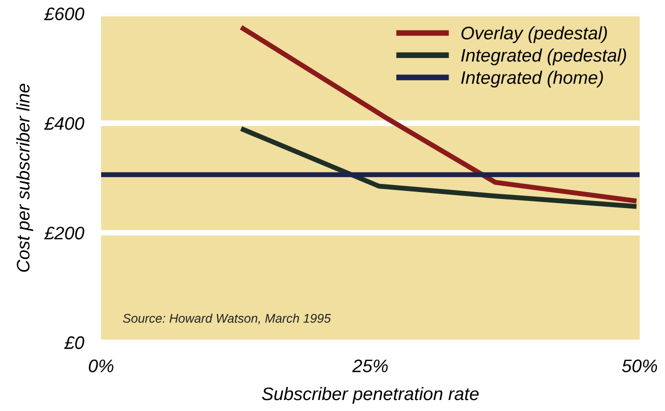  Describe the element at coordinates (226, 319) in the screenshot. I see `annotation: Source: Howard Watson, March 1995` at that location.